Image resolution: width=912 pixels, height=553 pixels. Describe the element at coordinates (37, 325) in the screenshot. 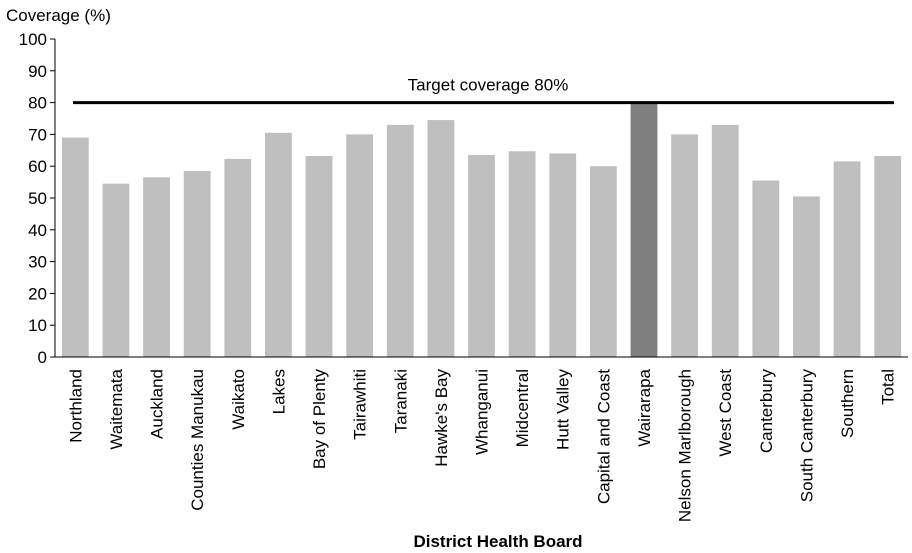

I see `y-tick-label: 10` at that location.